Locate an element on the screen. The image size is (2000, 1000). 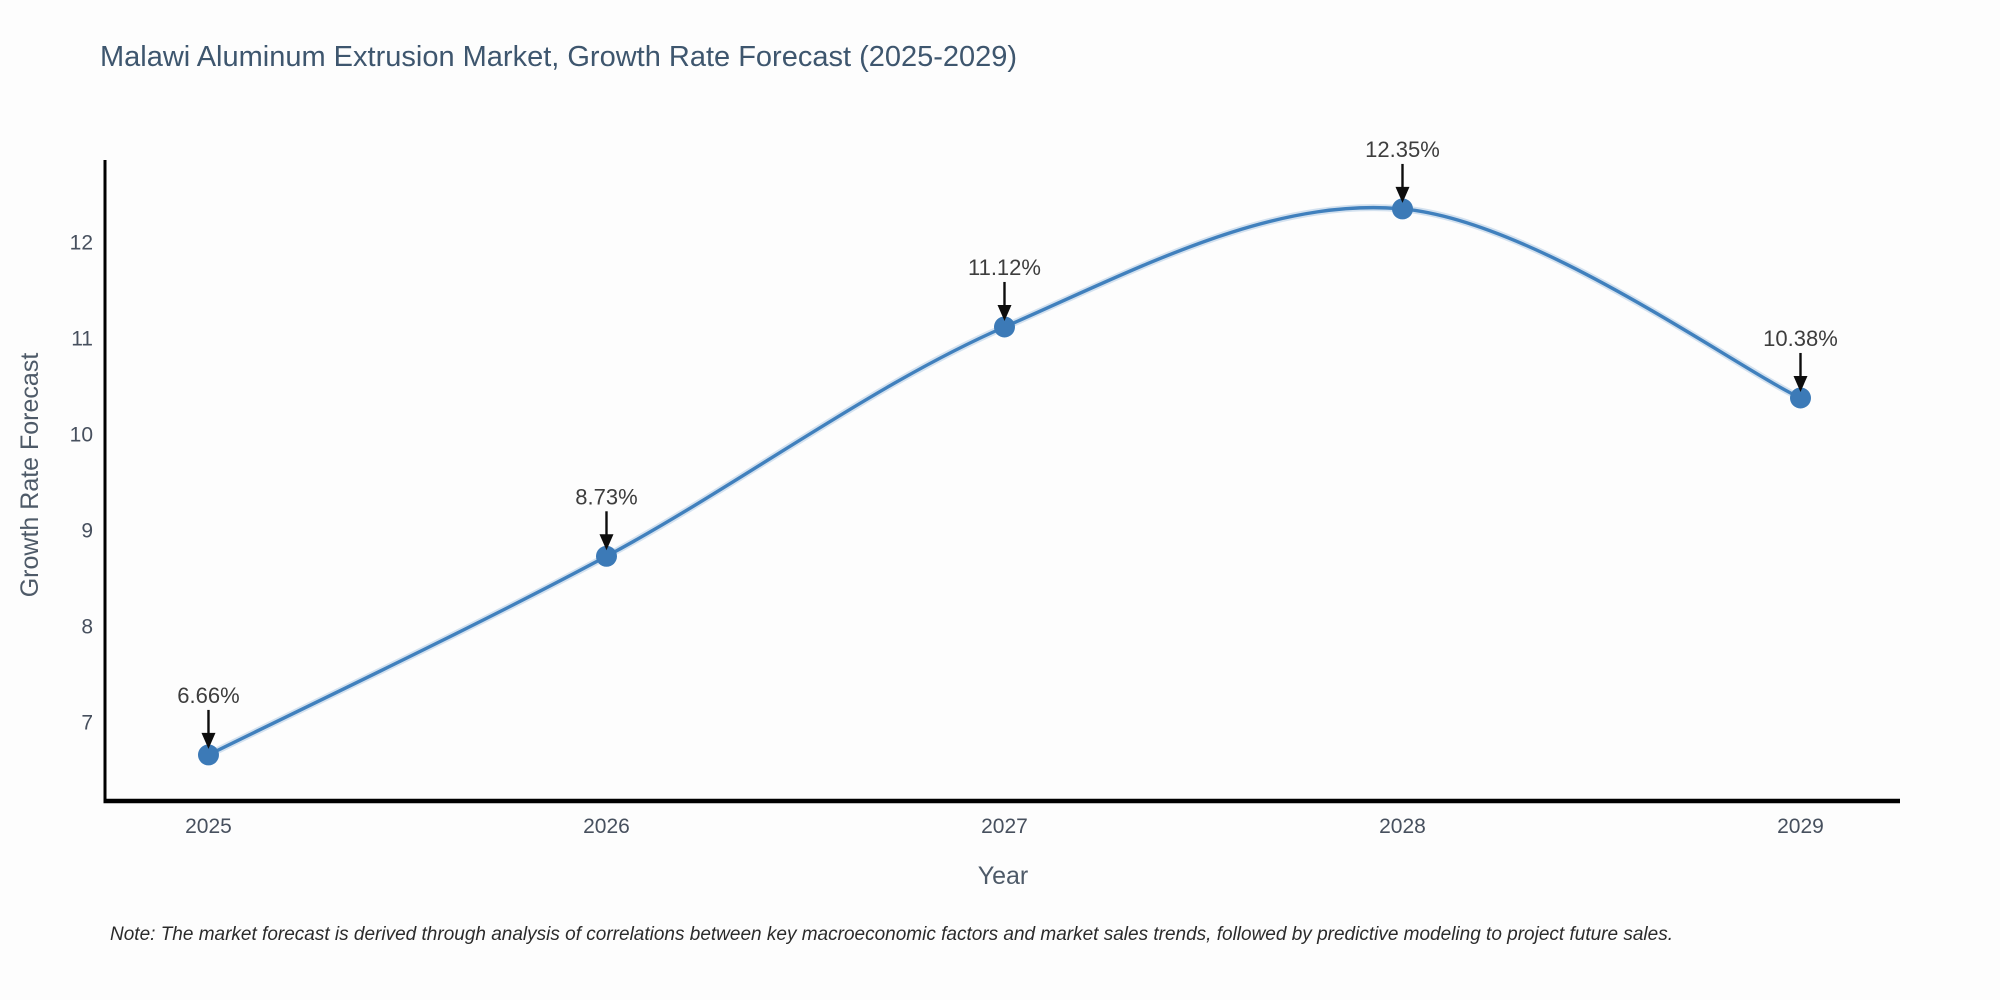
point-label: 12.35% is located at coordinates (1402, 149).